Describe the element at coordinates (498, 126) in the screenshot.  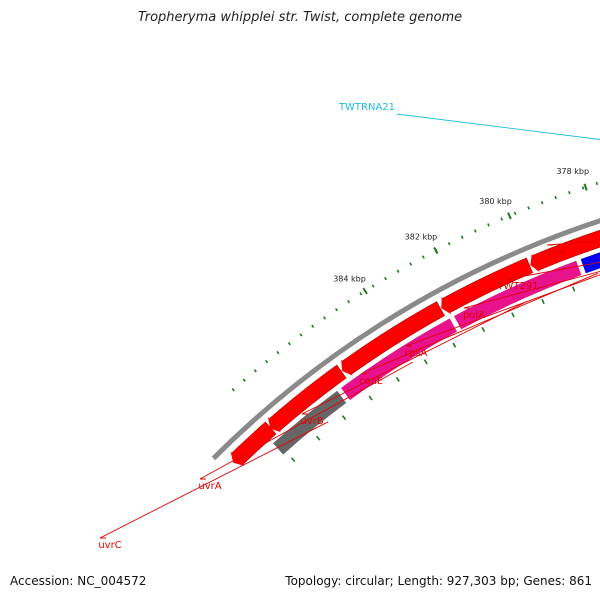
I see `leader-line-twtrna21` at that location.